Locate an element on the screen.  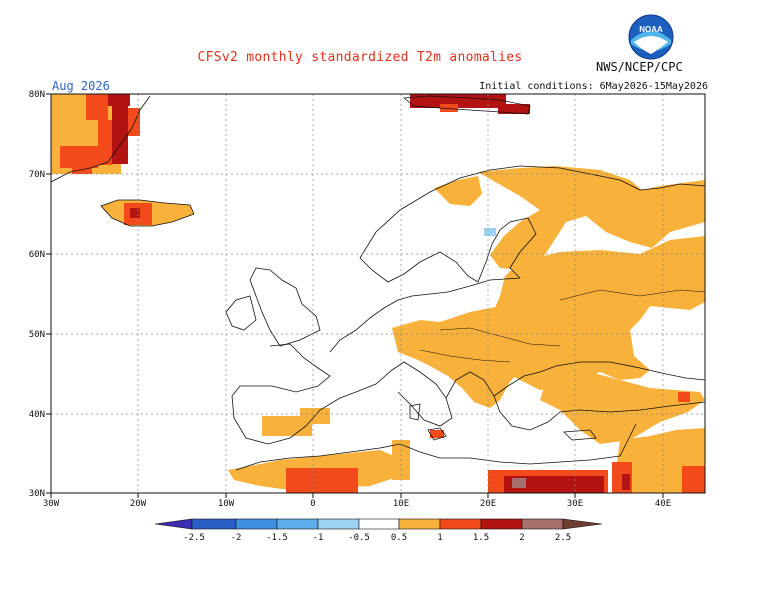
anomaly-cell-negative is located at coordinates (490, 232).